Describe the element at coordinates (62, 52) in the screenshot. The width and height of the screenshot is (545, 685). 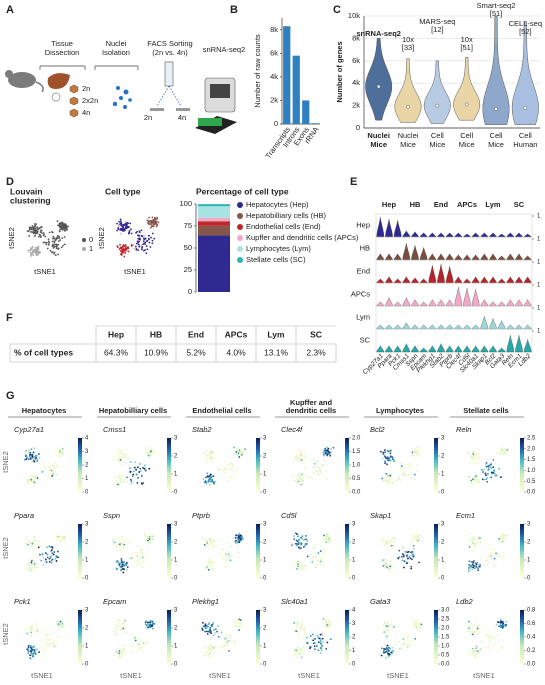
I see `step-label: Dissection` at that location.